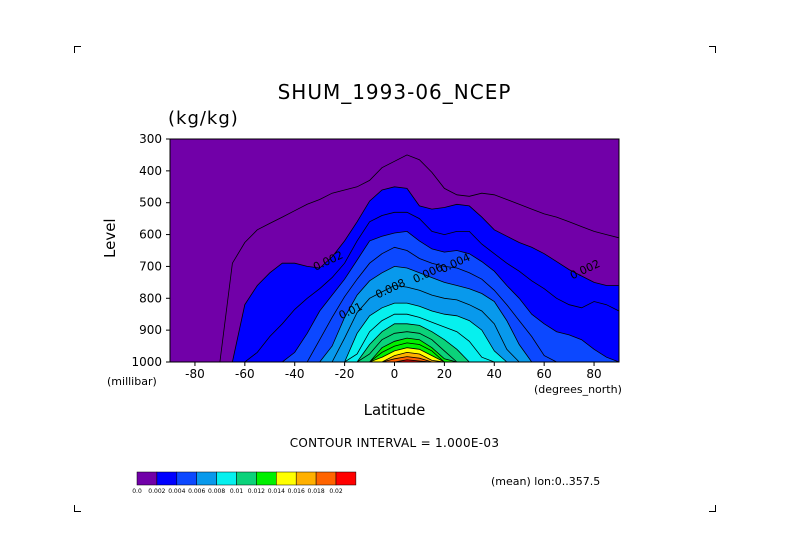 The image size is (789, 558). I want to click on colorbar-label: 0.016, so click(296, 491).